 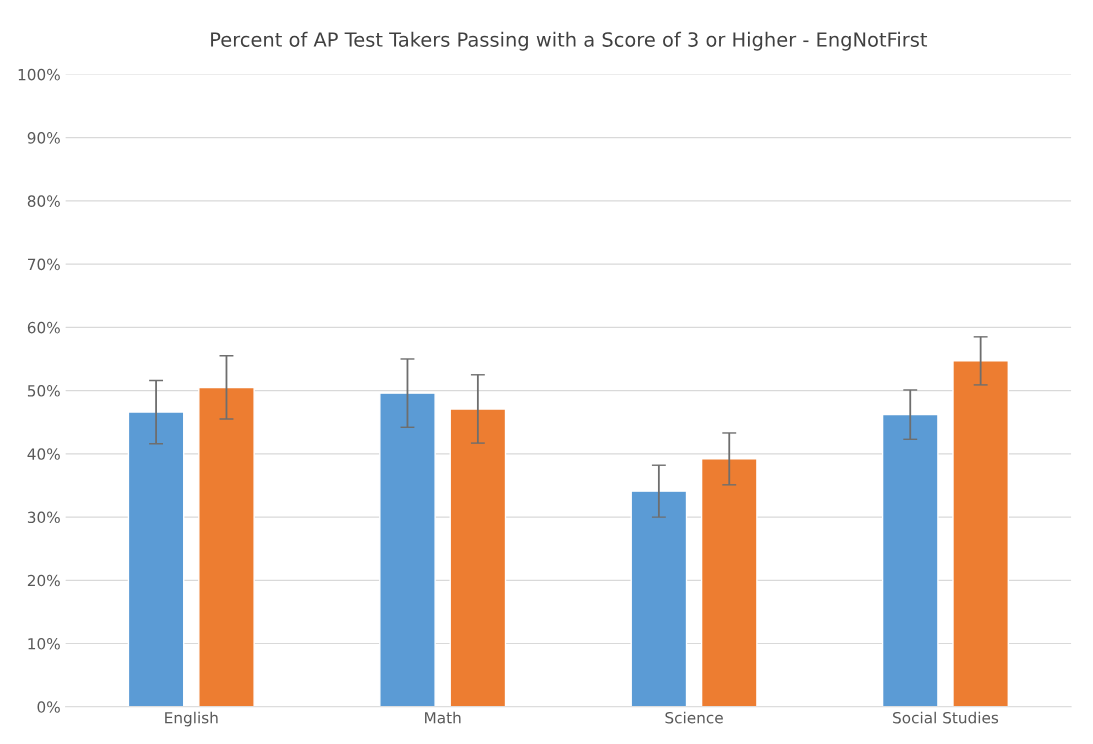 What do you see at coordinates (43, 327) in the screenshot?
I see `y-tick-label: 60%` at bounding box center [43, 327].